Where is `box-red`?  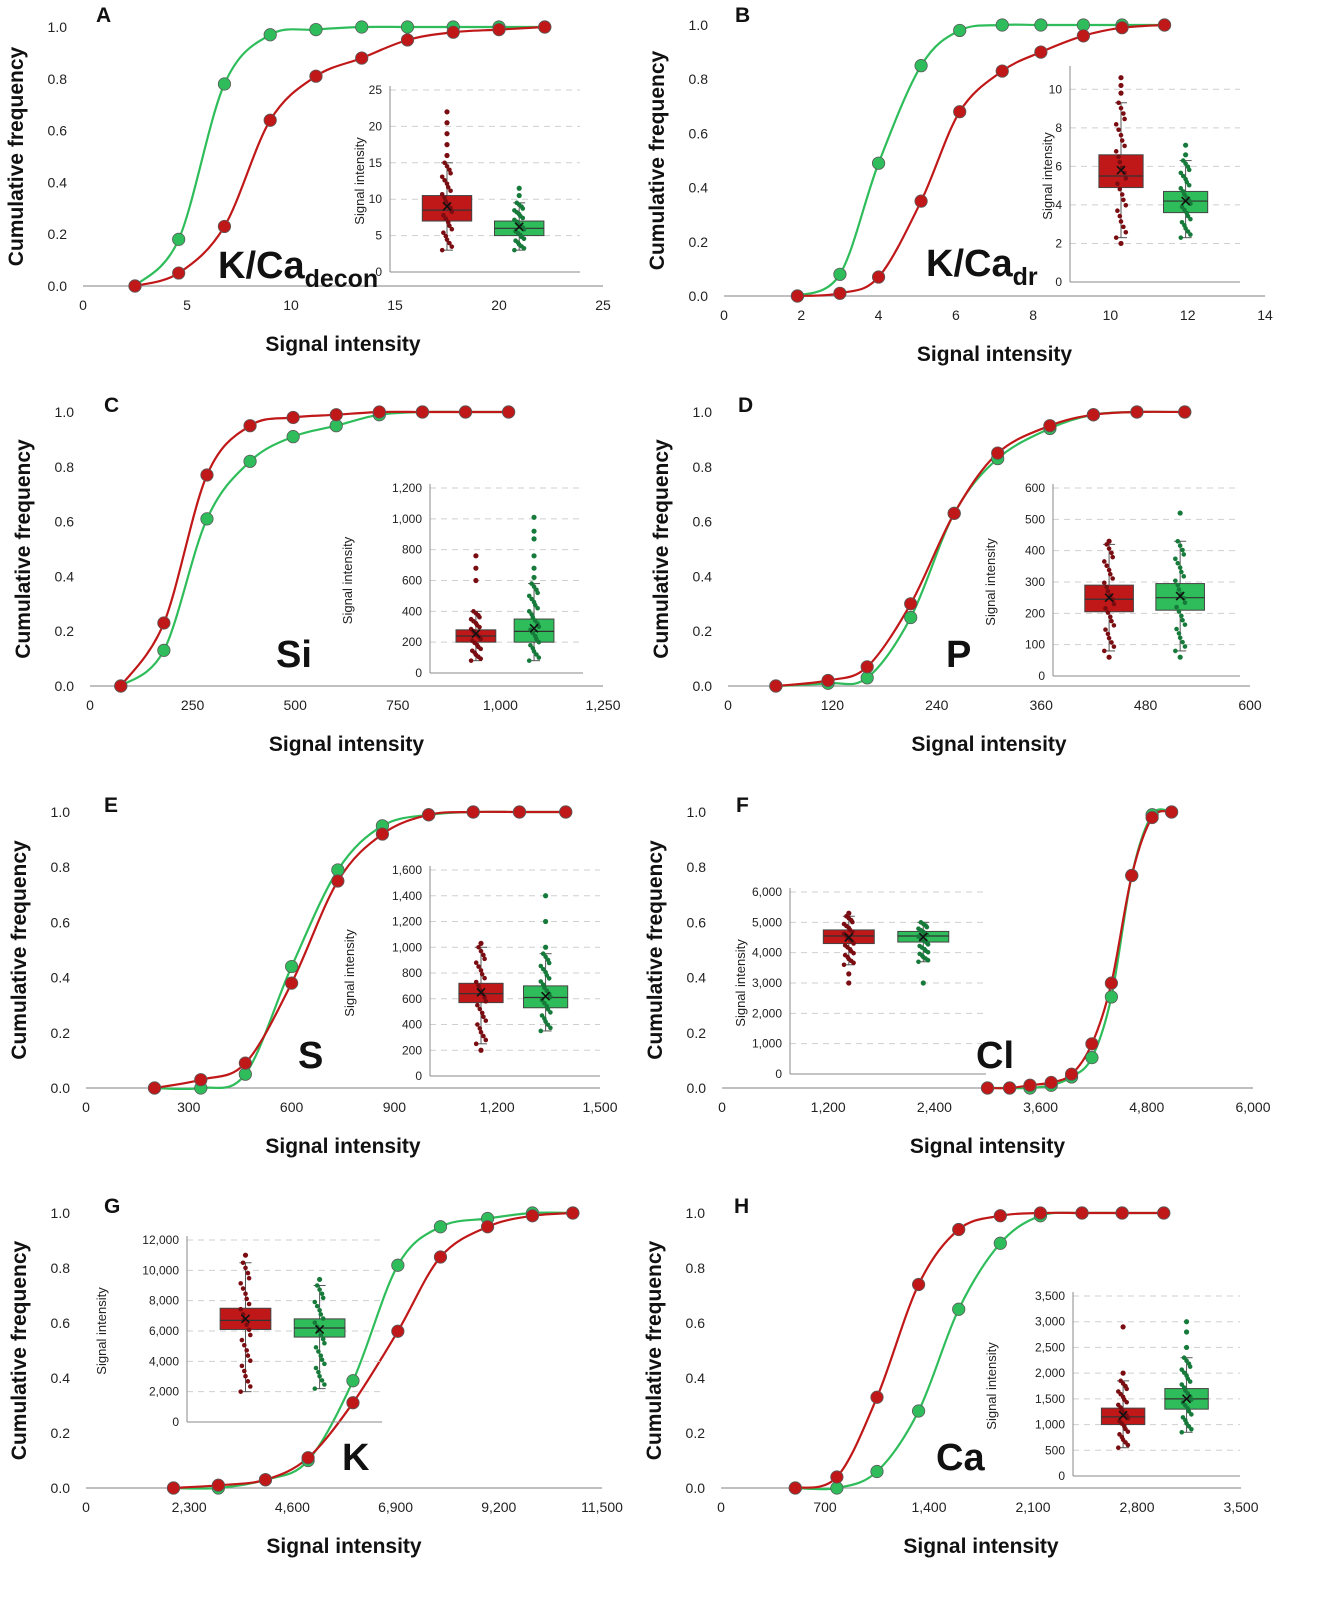
box-red is located at coordinates (476, 608).